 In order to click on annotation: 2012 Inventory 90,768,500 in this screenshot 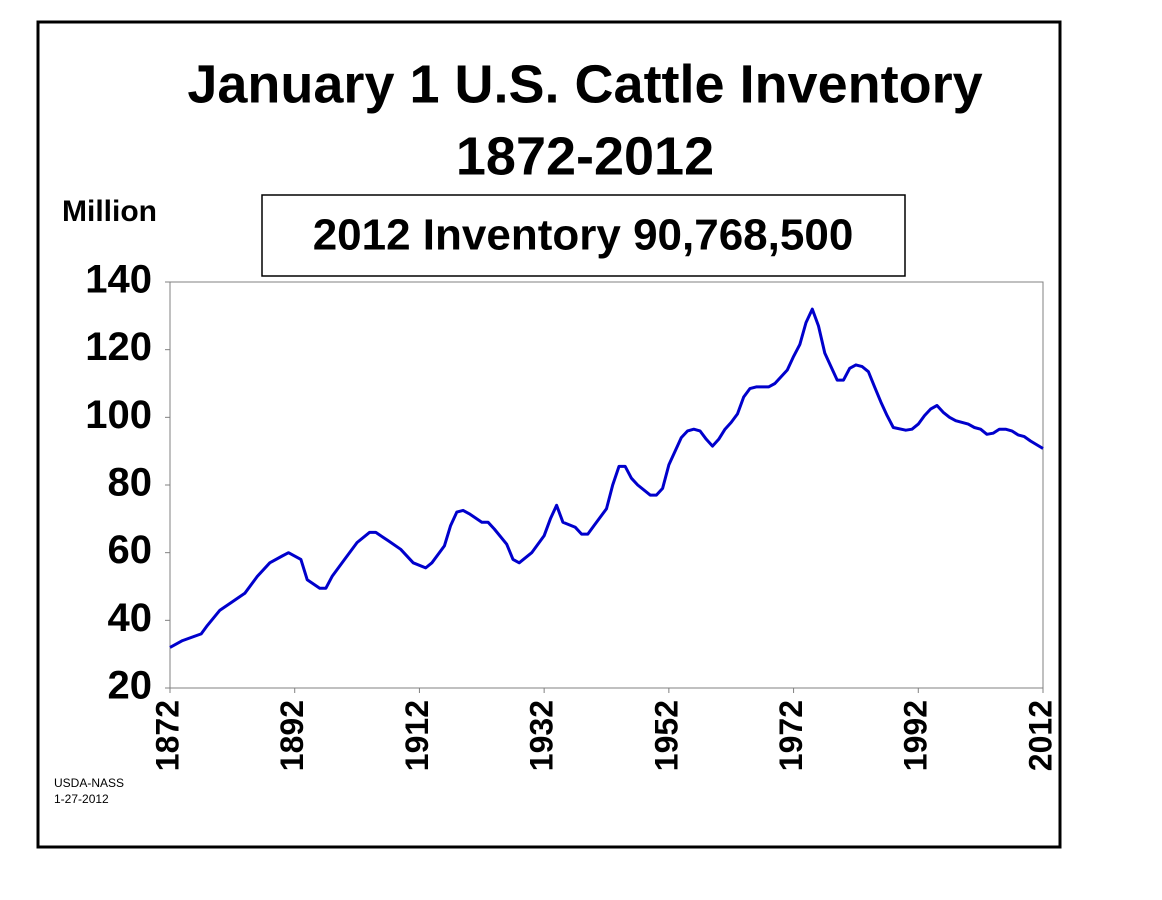, I will do `click(583, 235)`.